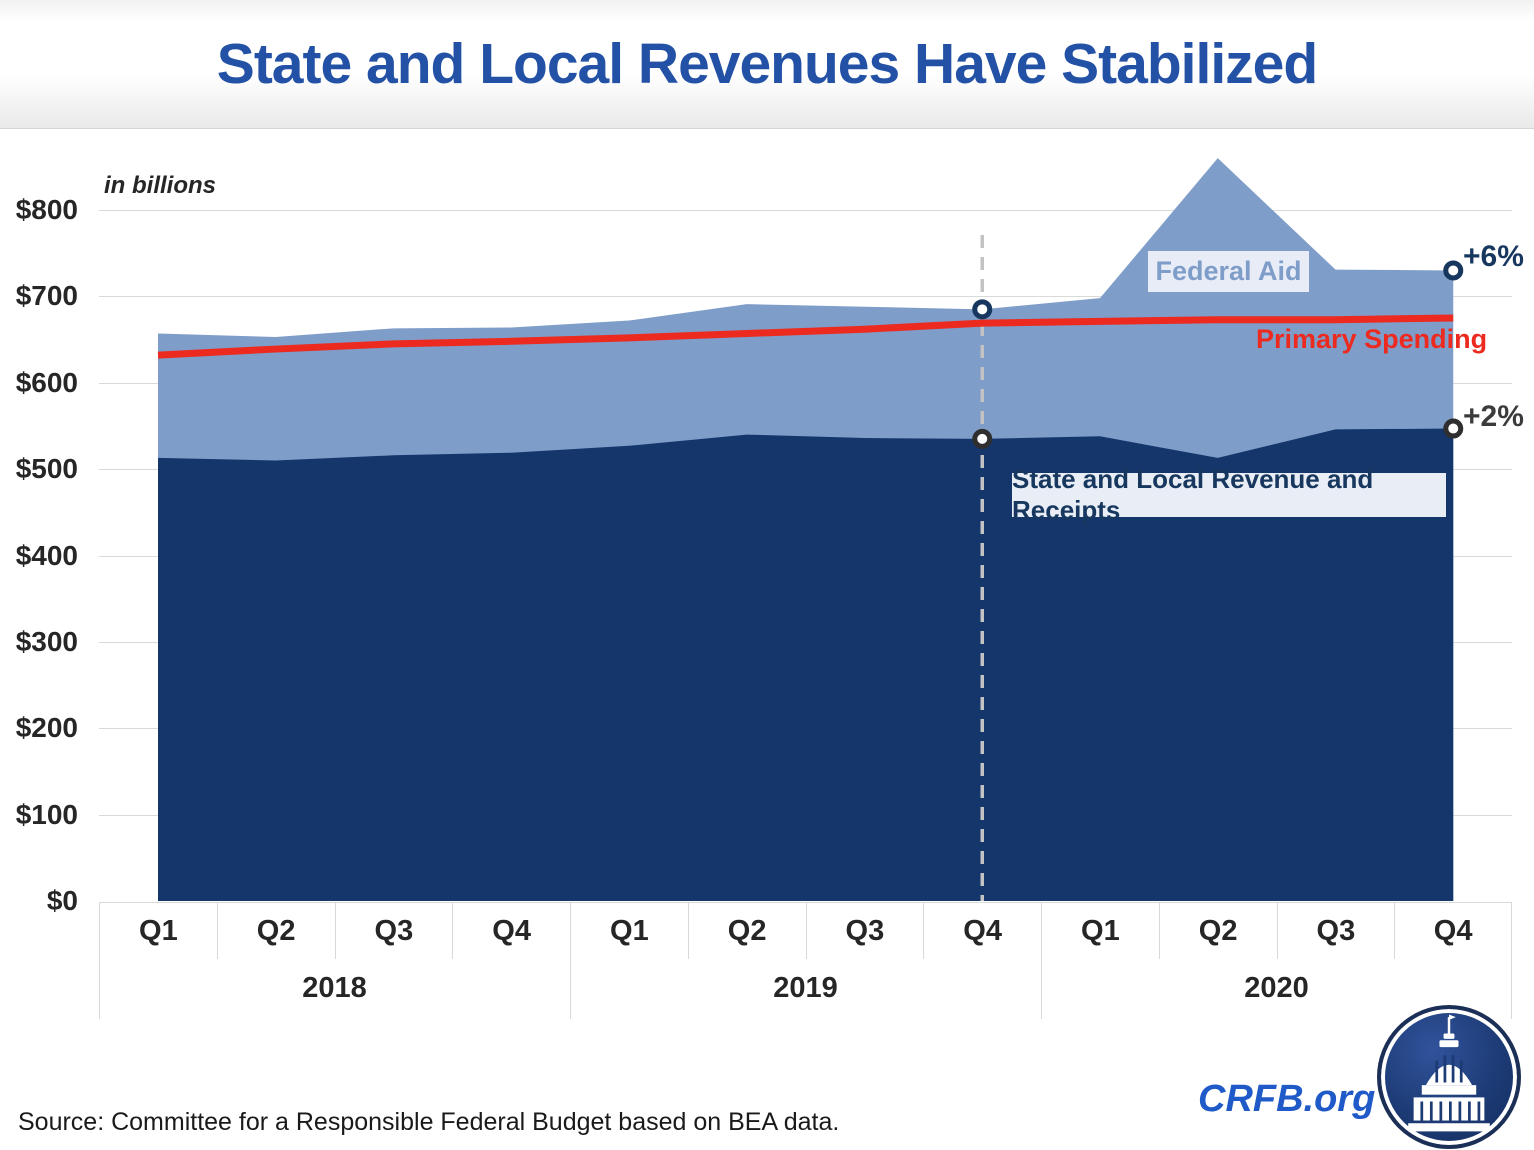 The image size is (1534, 1150). Describe the element at coordinates (1276, 988) in the screenshot. I see `year-label: 2020` at that location.